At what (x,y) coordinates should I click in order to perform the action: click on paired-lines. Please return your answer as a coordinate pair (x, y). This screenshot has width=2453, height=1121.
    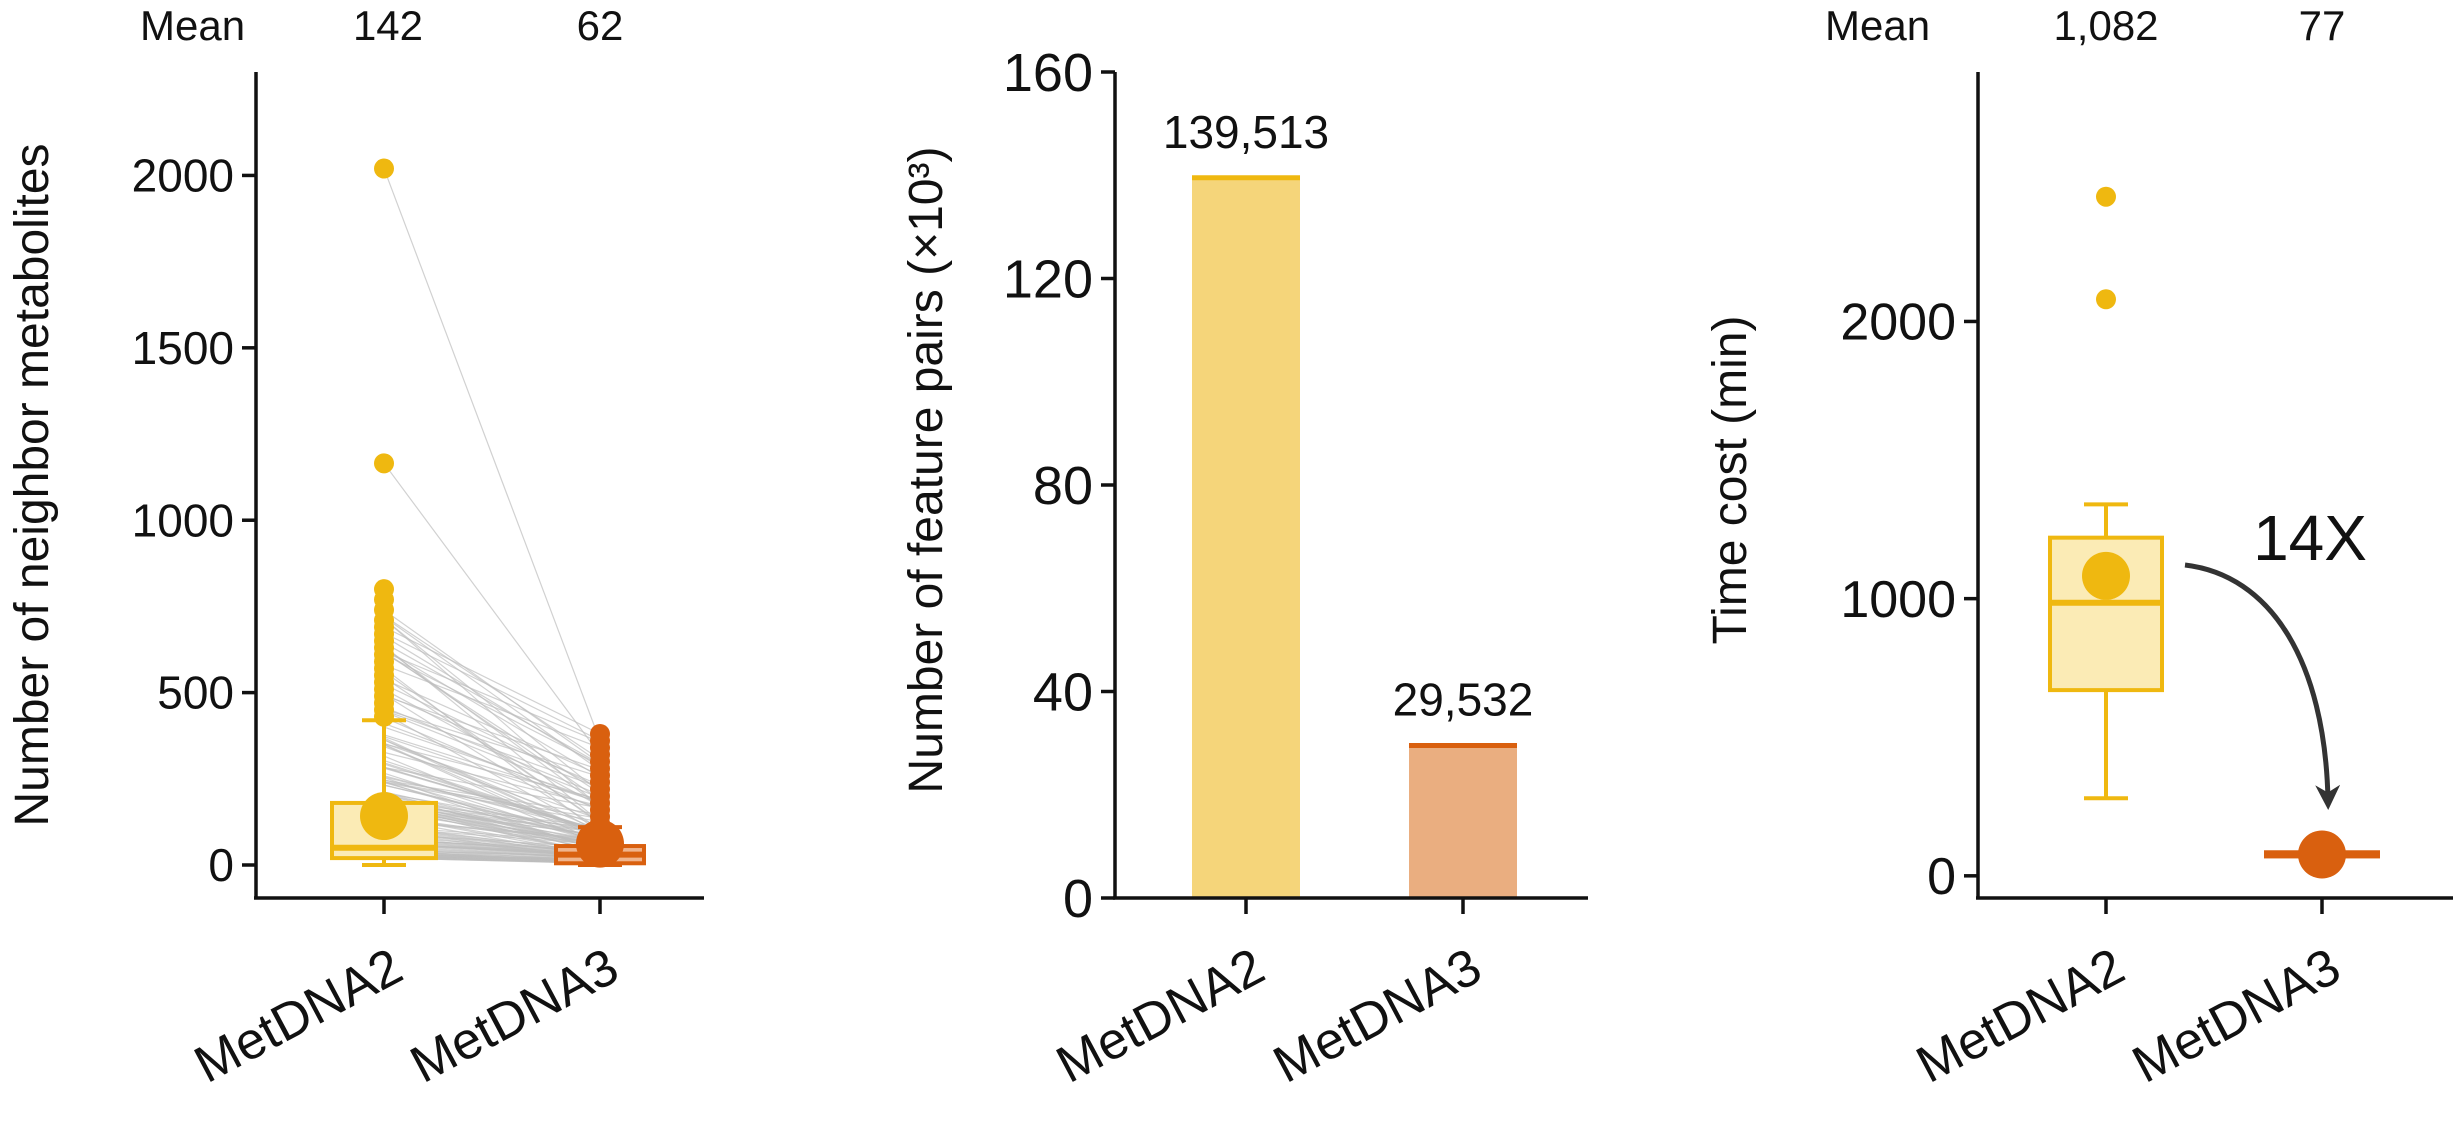
    Looking at the image, I should click on (492, 516).